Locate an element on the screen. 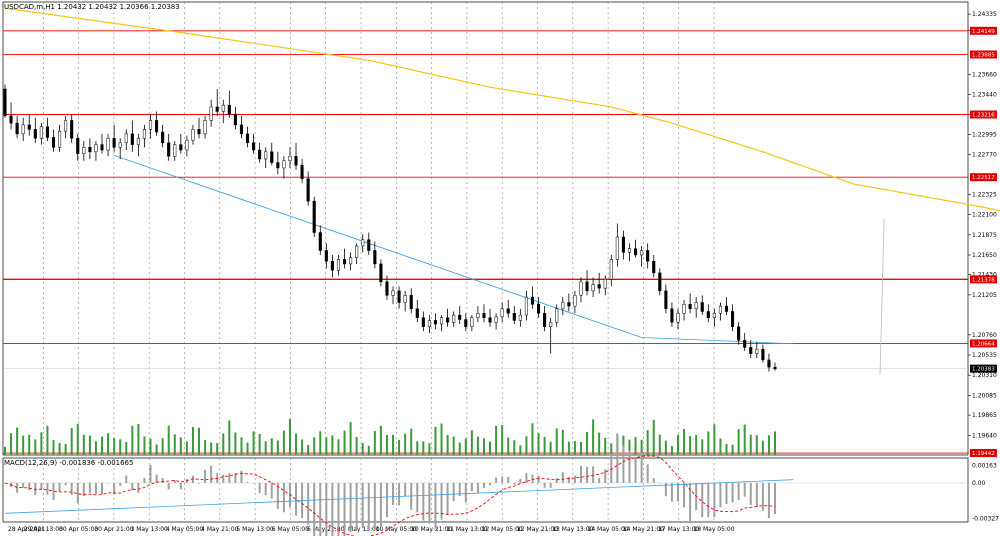 This screenshot has height=536, width=1000. x-tick-label: 13 May 13:00 is located at coordinates (572, 529).